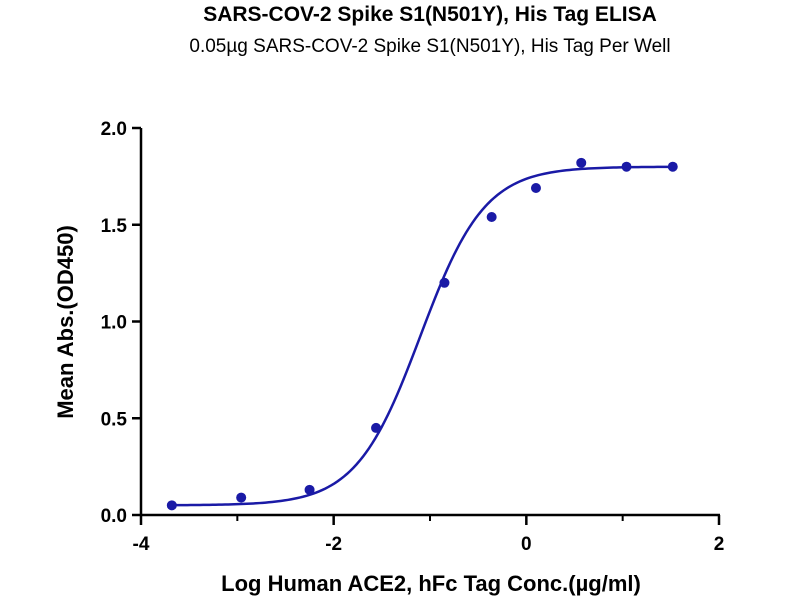 The height and width of the screenshot is (600, 800). I want to click on x-tick-label: 0, so click(526, 544).